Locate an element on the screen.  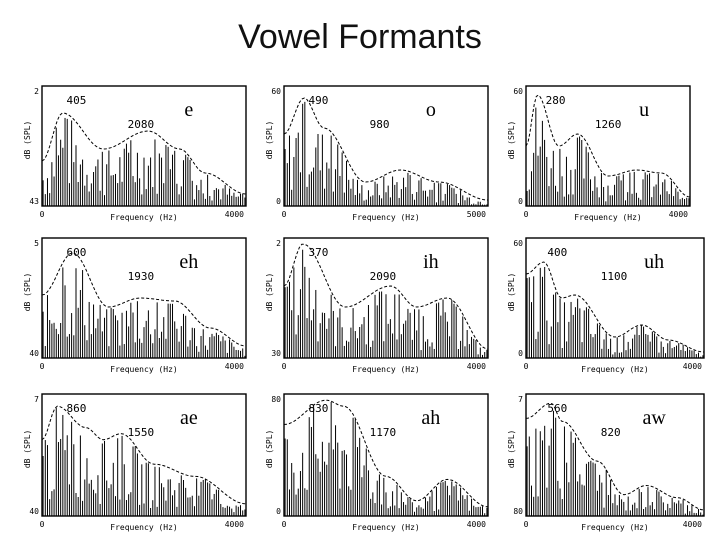
formant-label: 820 is located at coordinates (611, 432).